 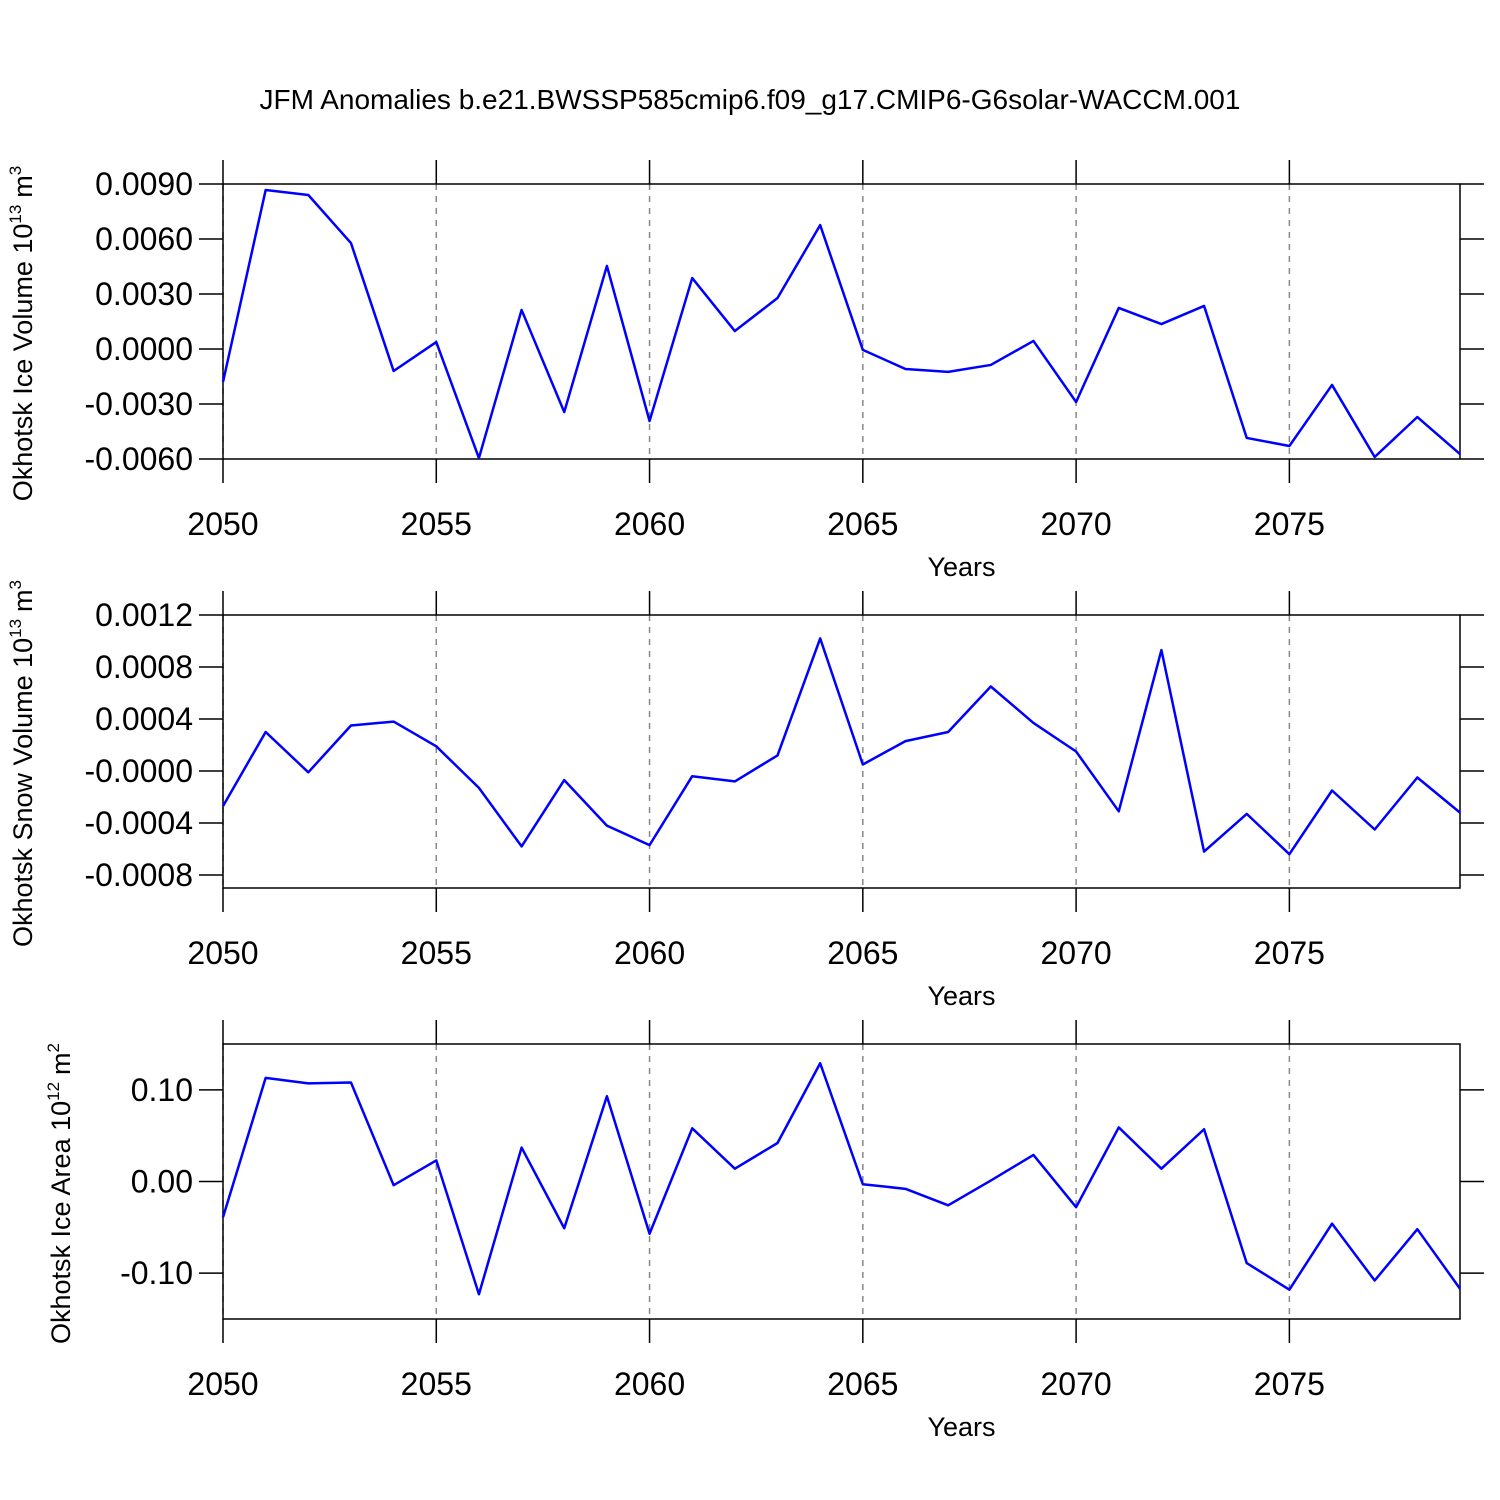 What do you see at coordinates (138, 823) in the screenshot?
I see `y-tick-label: -0.0004` at bounding box center [138, 823].